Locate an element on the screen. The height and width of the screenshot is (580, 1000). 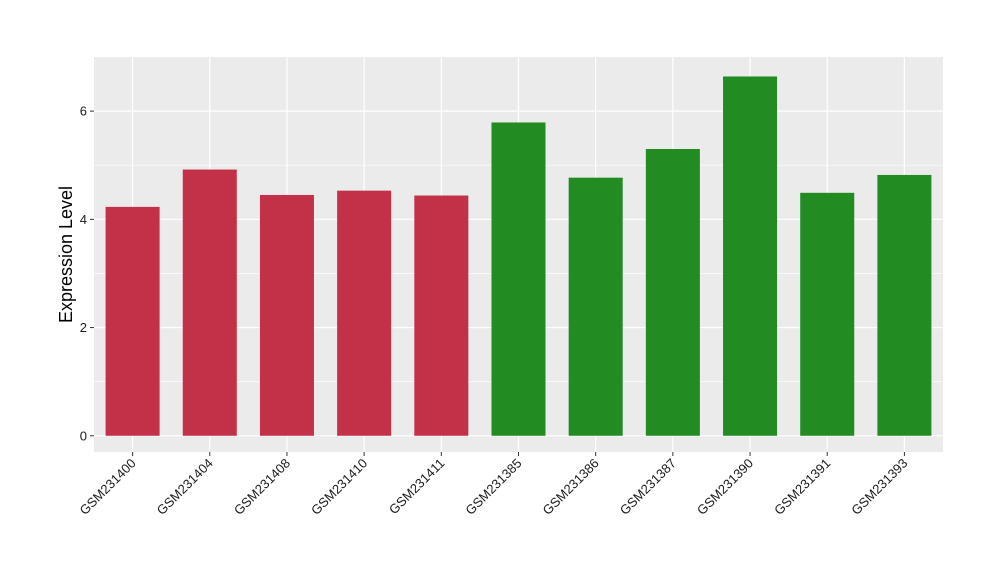
x-tick-label: GSM231400 is located at coordinates (107, 487).